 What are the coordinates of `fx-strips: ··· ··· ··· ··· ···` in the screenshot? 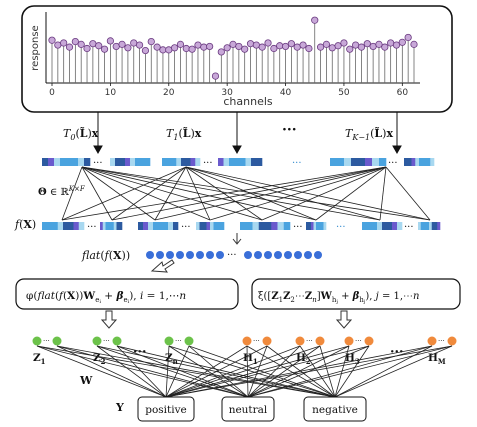 It's located at (241, 227).